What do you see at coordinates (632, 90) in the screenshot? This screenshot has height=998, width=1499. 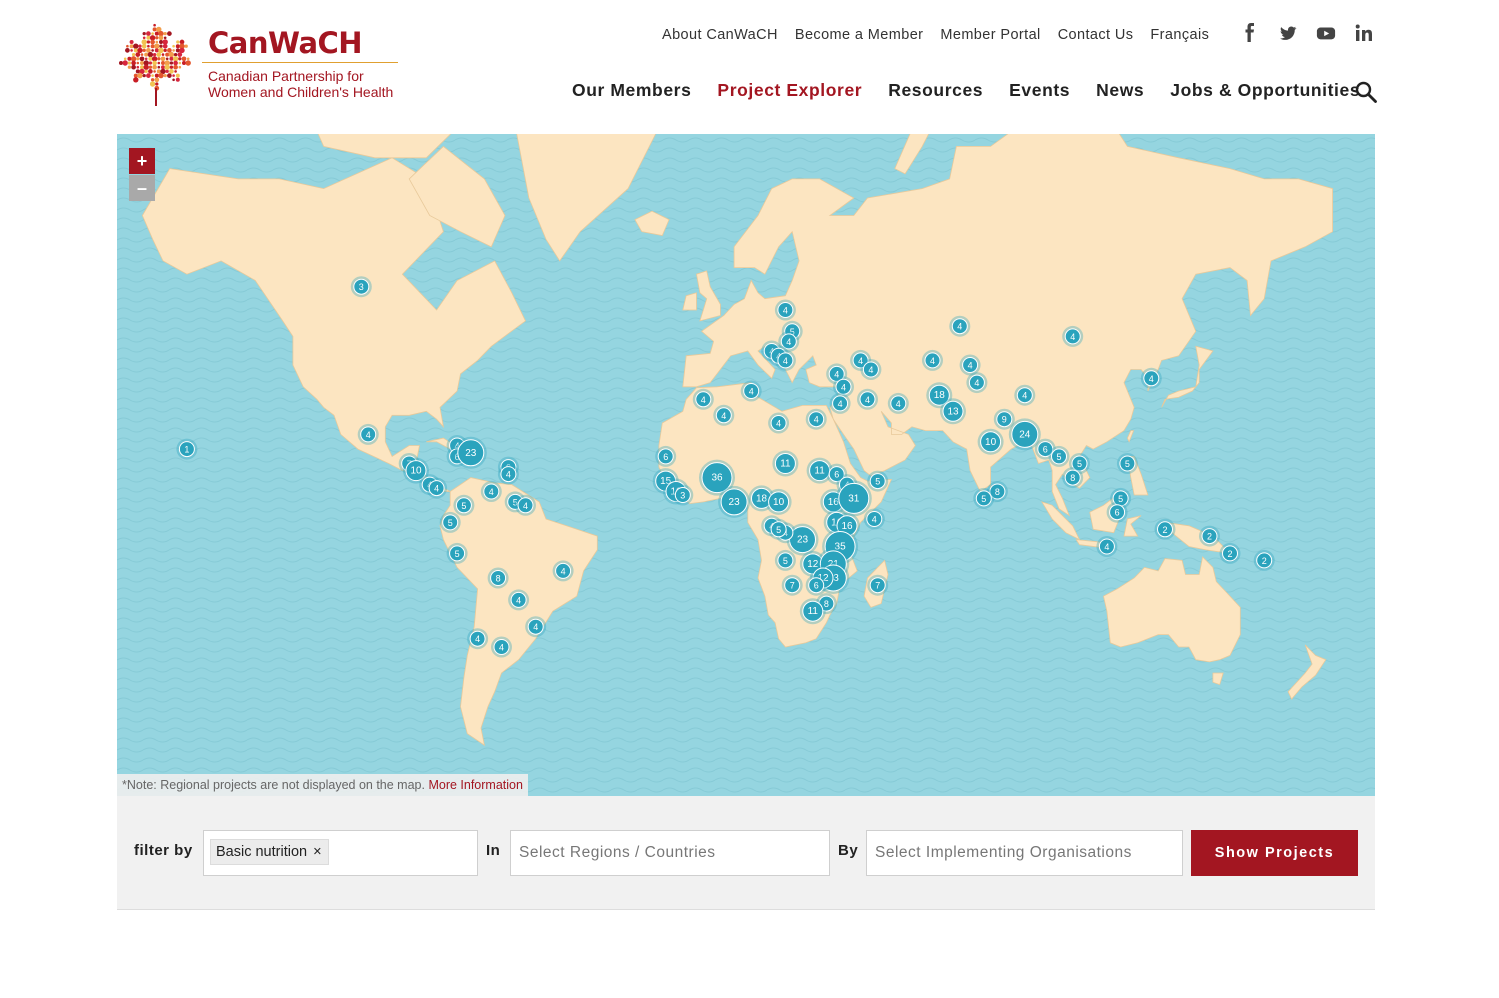 I see `nav-our-members: Our Members` at bounding box center [632, 90].